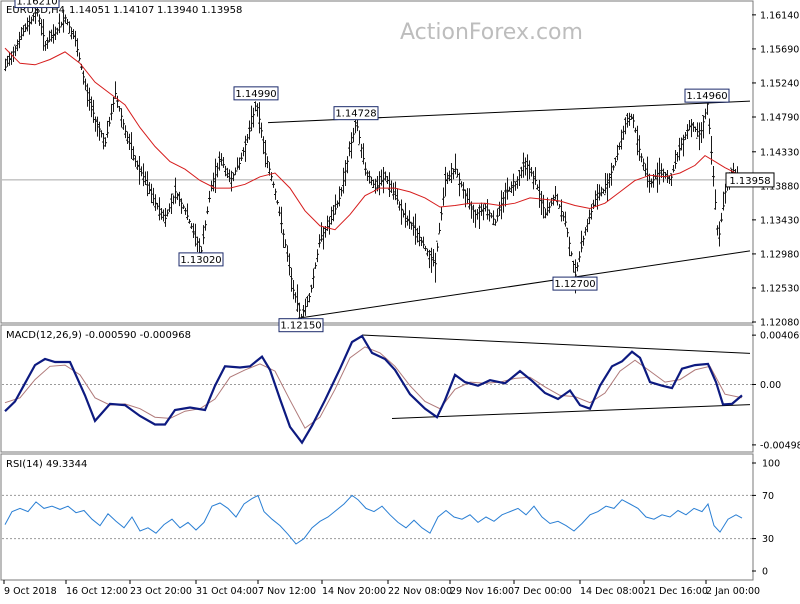 Image resolution: width=800 pixels, height=604 pixels. I want to click on price-high-label: 1.14107, so click(133, 10).